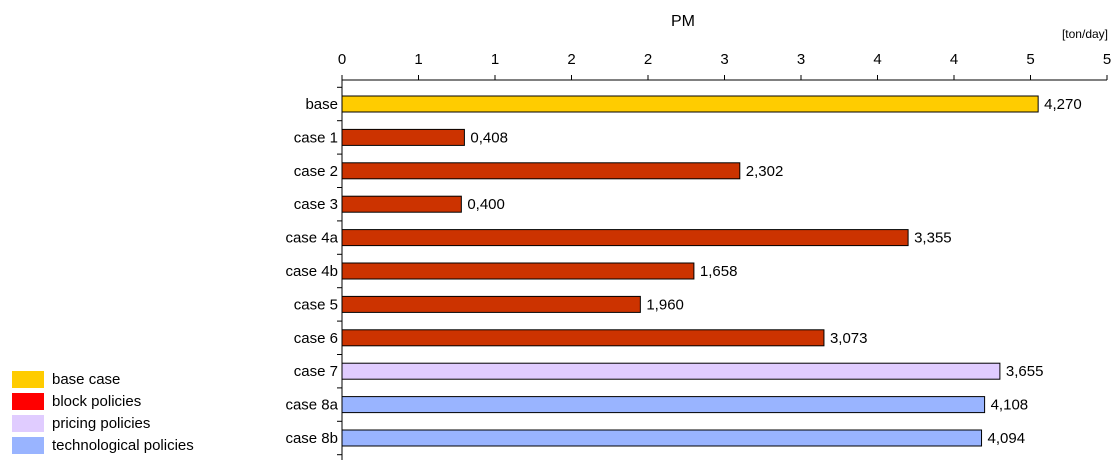 The width and height of the screenshot is (1114, 467). I want to click on data-label: 0,400, so click(486, 204).